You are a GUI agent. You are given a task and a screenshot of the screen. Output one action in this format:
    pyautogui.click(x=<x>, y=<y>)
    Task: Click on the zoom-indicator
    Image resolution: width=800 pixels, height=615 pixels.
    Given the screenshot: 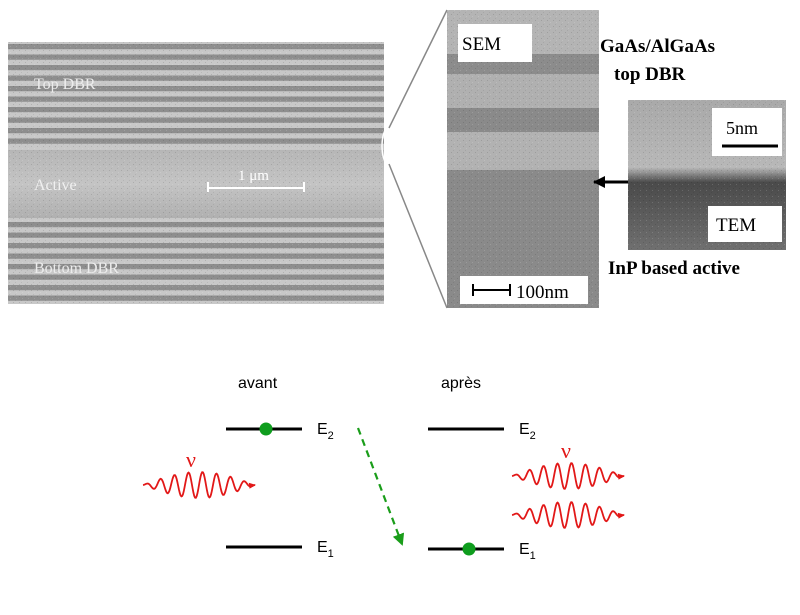 What is the action you would take?
    pyautogui.click(x=414, y=159)
    